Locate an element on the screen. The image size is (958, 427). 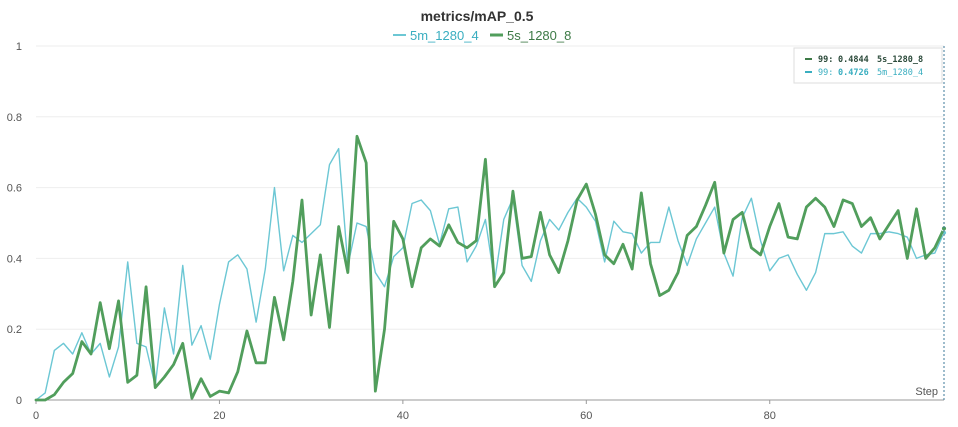
x-tick-label: 20 is located at coordinates (219, 416).